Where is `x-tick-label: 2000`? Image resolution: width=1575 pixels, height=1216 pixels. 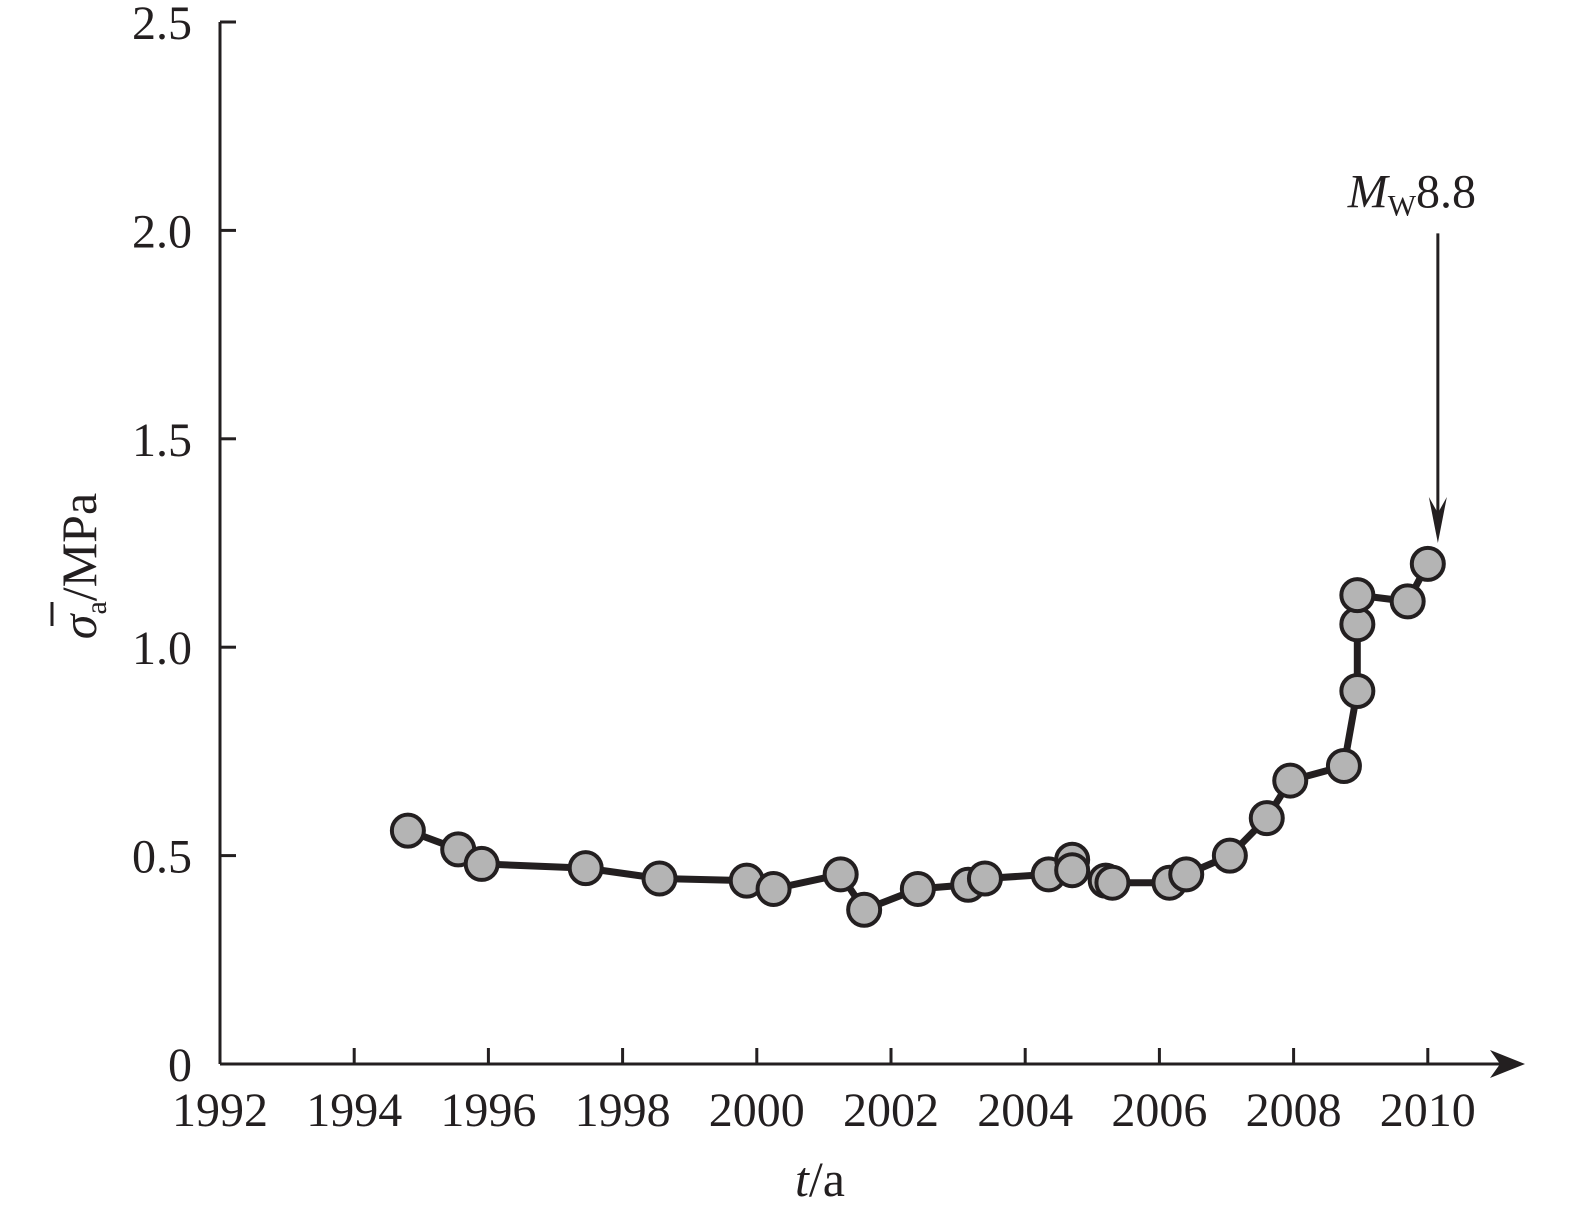
x-tick-label: 2000 is located at coordinates (757, 1110).